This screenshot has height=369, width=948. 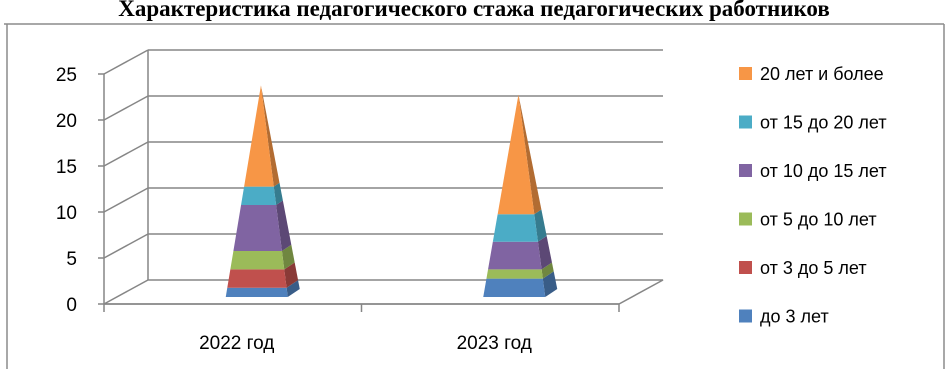 What do you see at coordinates (494, 343) in the screenshot?
I see `x-tick-label: 2023 год` at bounding box center [494, 343].